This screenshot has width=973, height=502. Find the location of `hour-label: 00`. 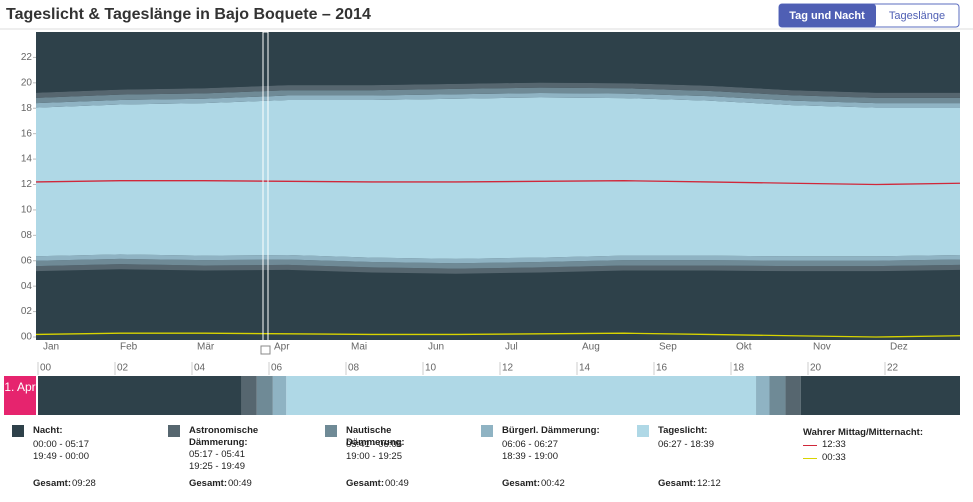

hour-label: 00 is located at coordinates (46, 368).